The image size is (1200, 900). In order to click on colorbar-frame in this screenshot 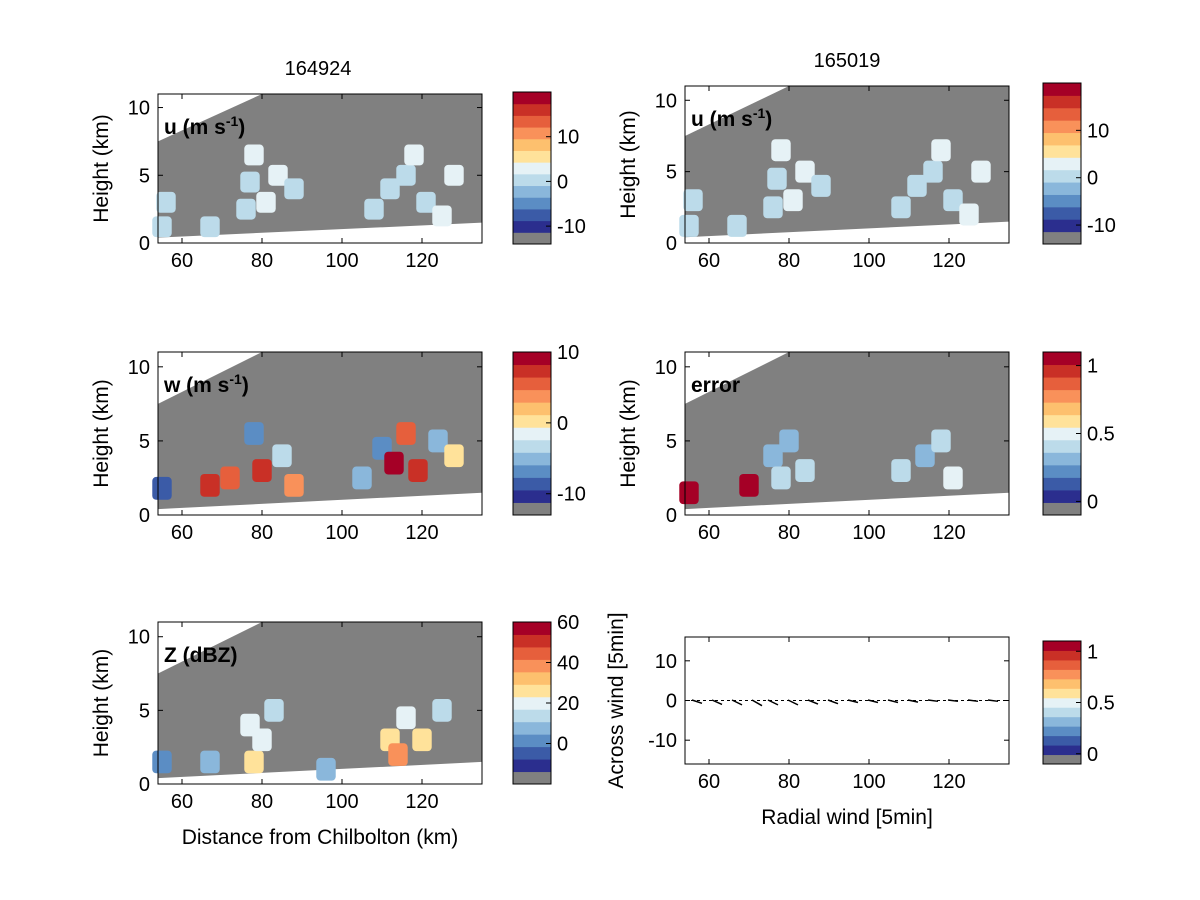, I will do `click(532, 433)`.